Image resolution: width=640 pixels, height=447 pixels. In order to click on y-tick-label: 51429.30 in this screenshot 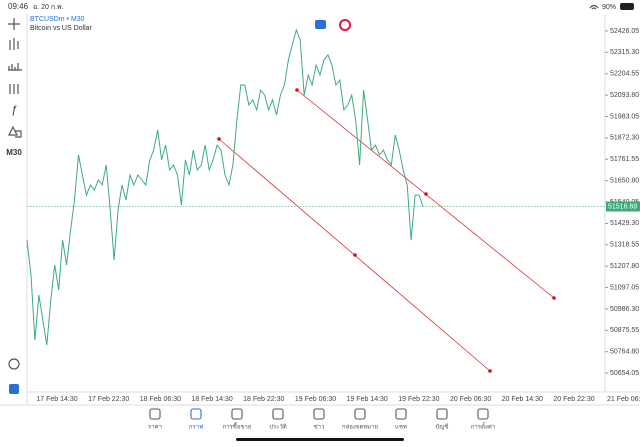, I will do `click(624, 223)`.